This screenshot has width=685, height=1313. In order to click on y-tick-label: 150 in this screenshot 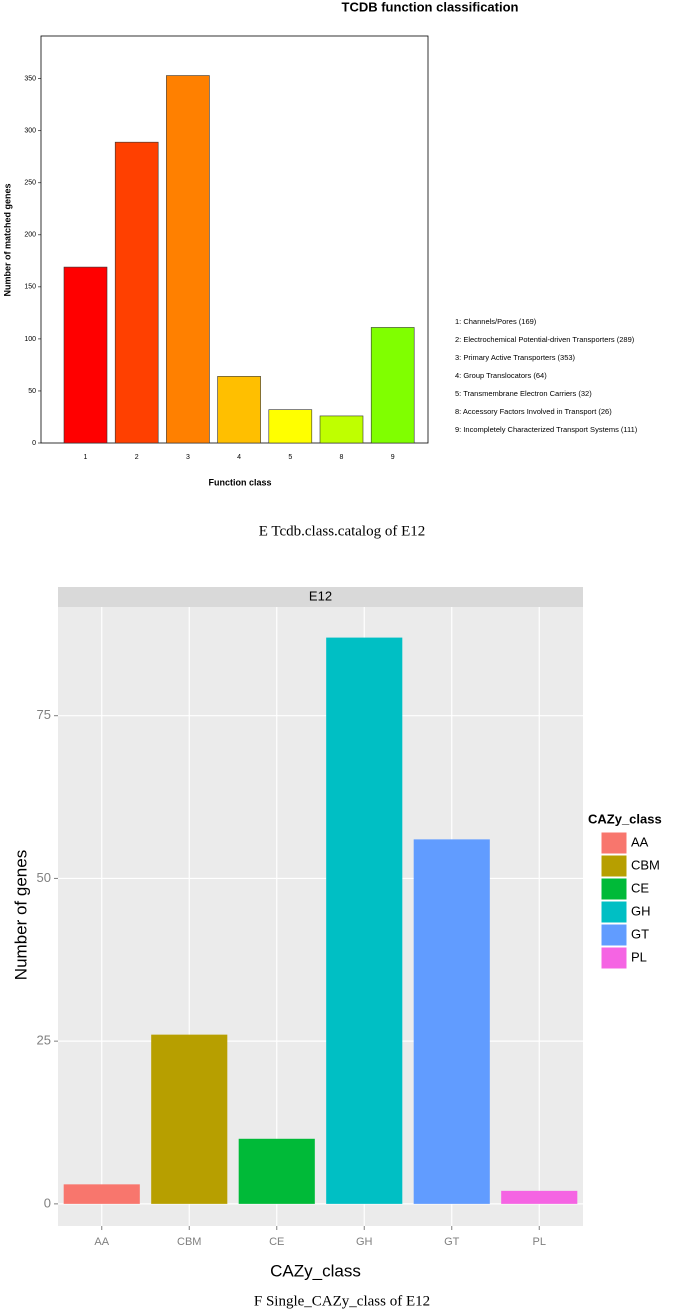, I will do `click(30, 287)`.